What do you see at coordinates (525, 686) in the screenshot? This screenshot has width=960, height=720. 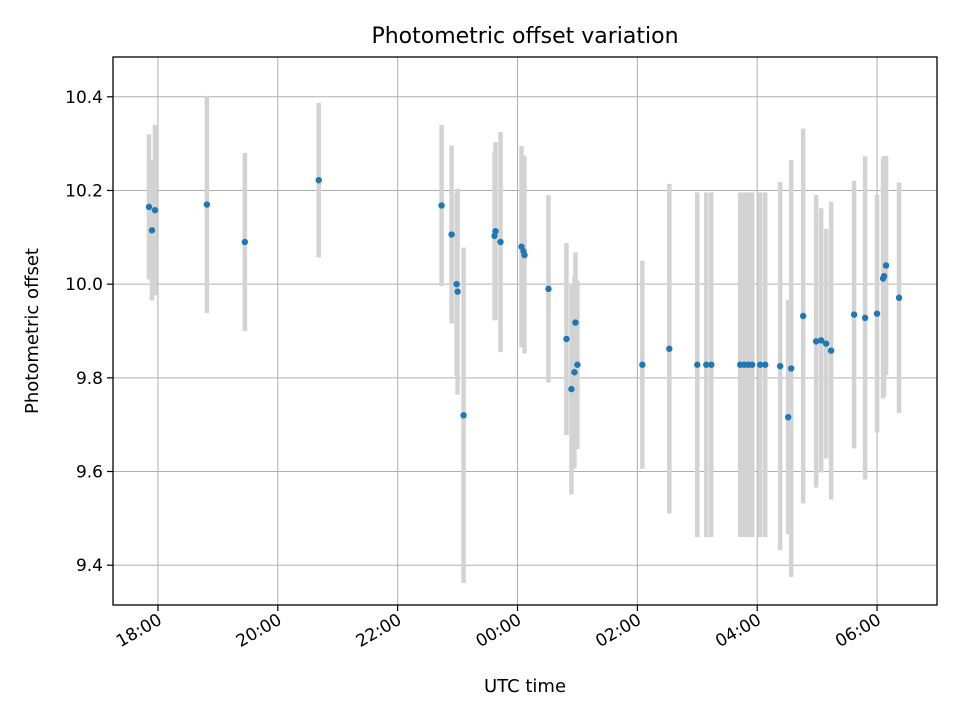 I see `x-axis-label: UTC time` at bounding box center [525, 686].